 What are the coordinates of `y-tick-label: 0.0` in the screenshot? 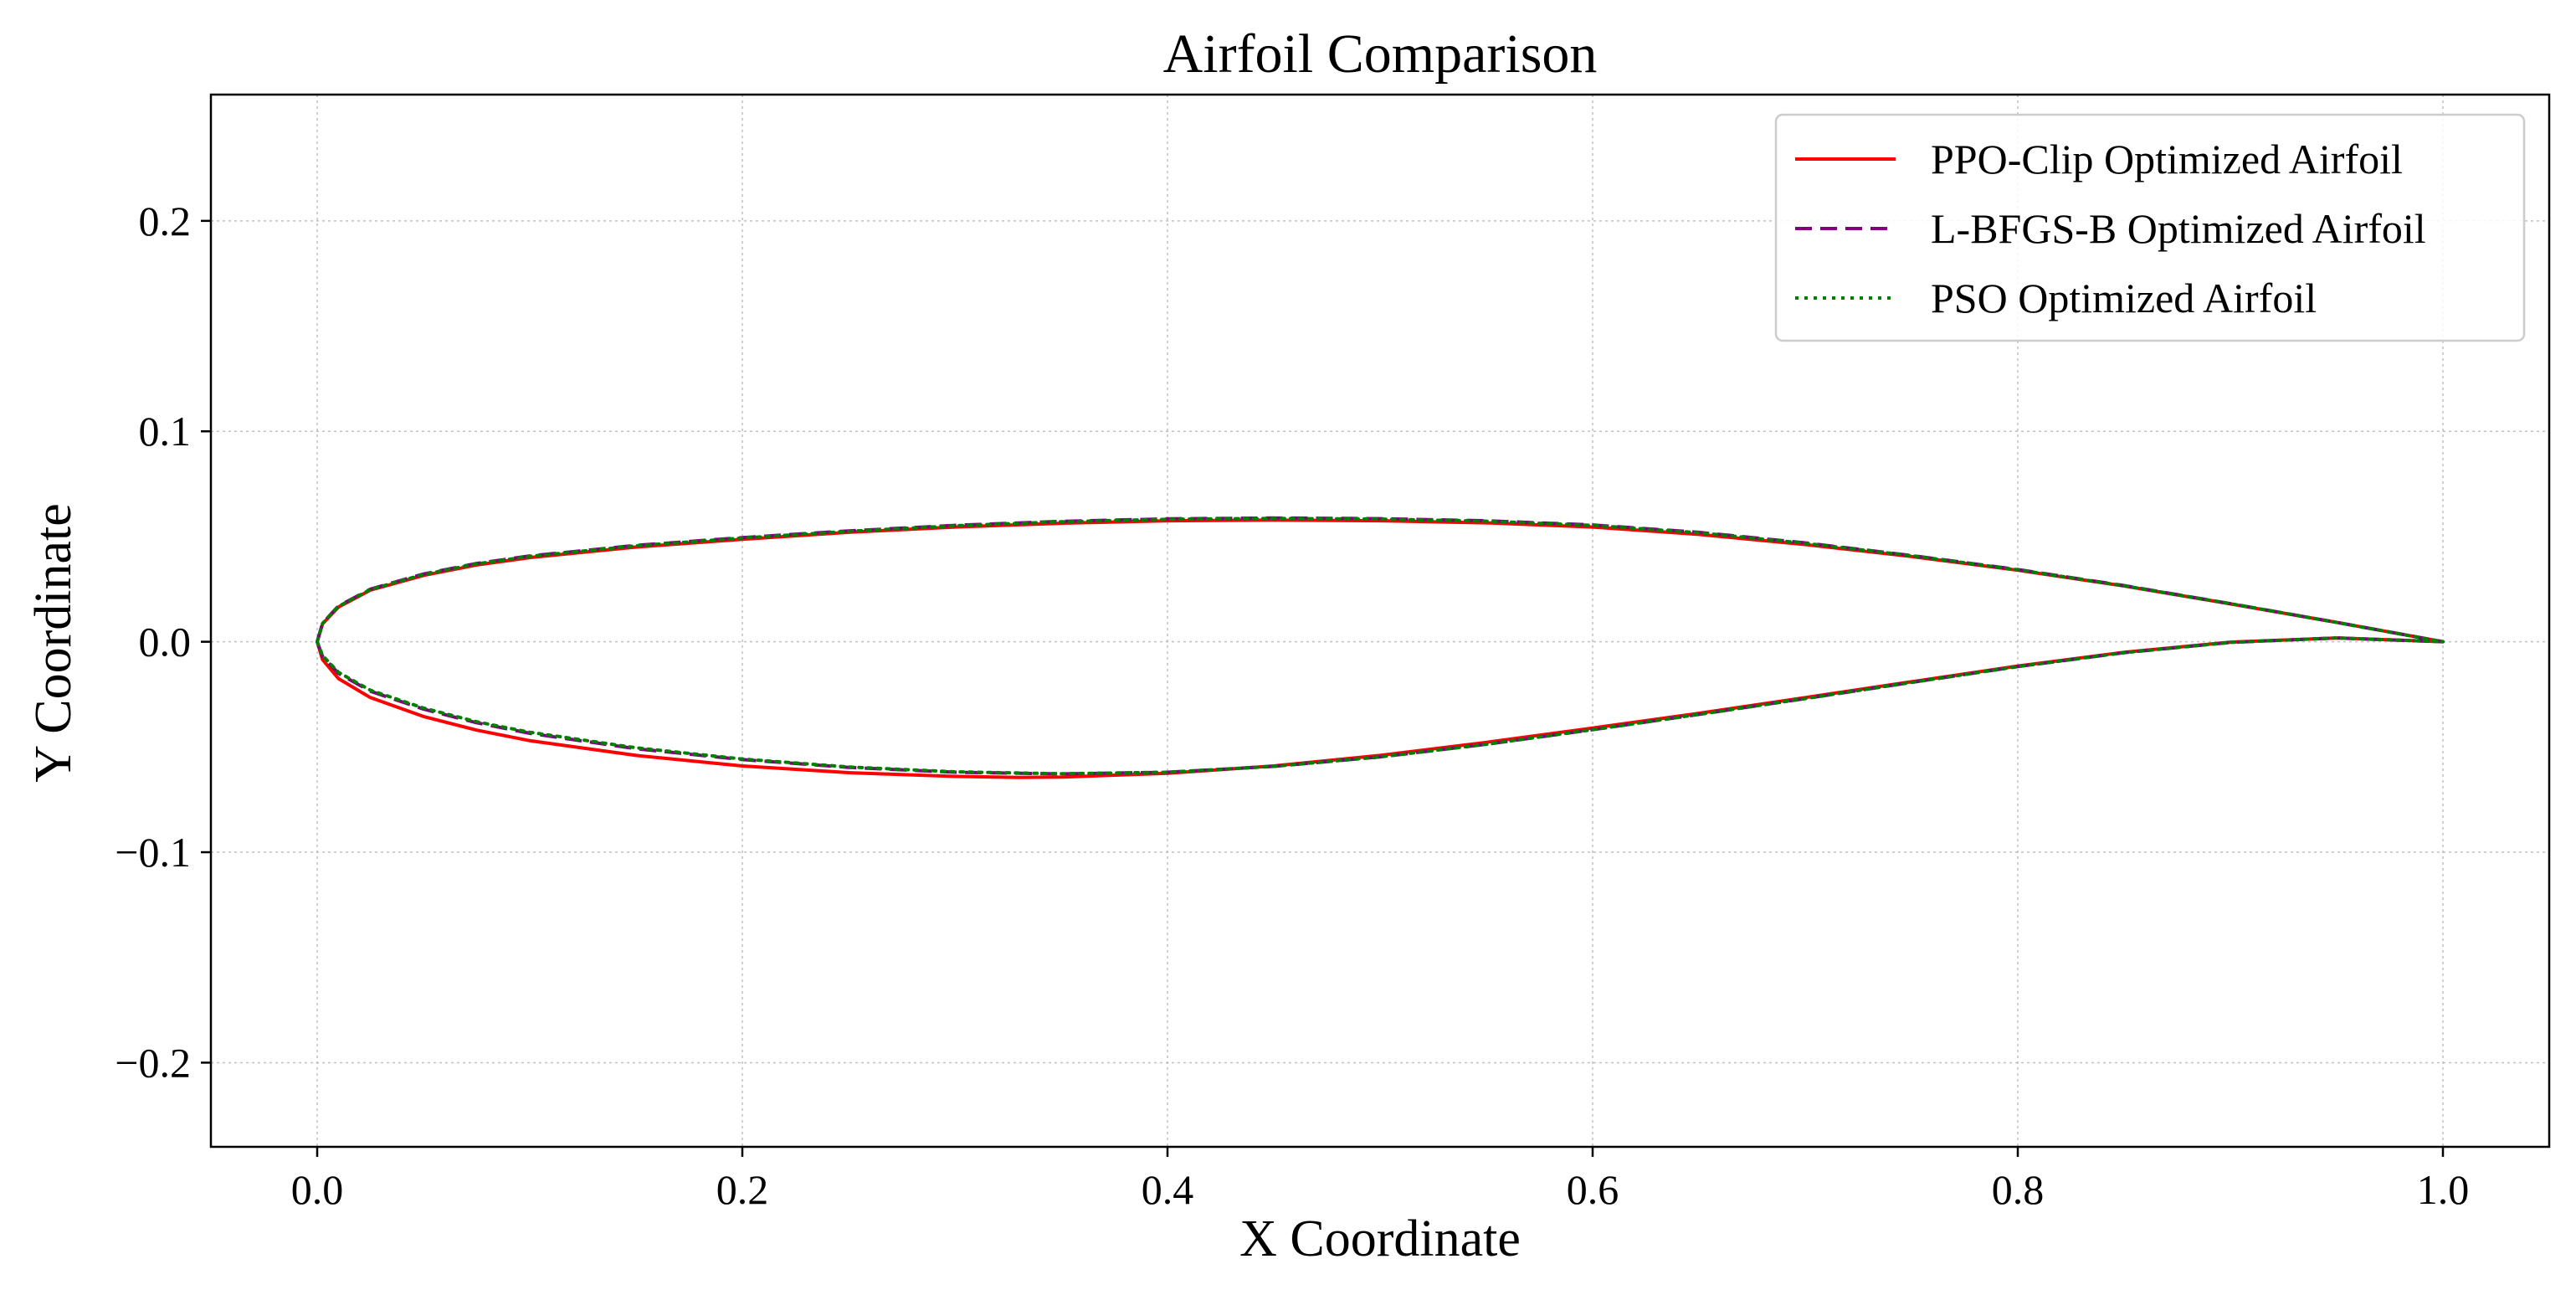 It's located at (165, 642).